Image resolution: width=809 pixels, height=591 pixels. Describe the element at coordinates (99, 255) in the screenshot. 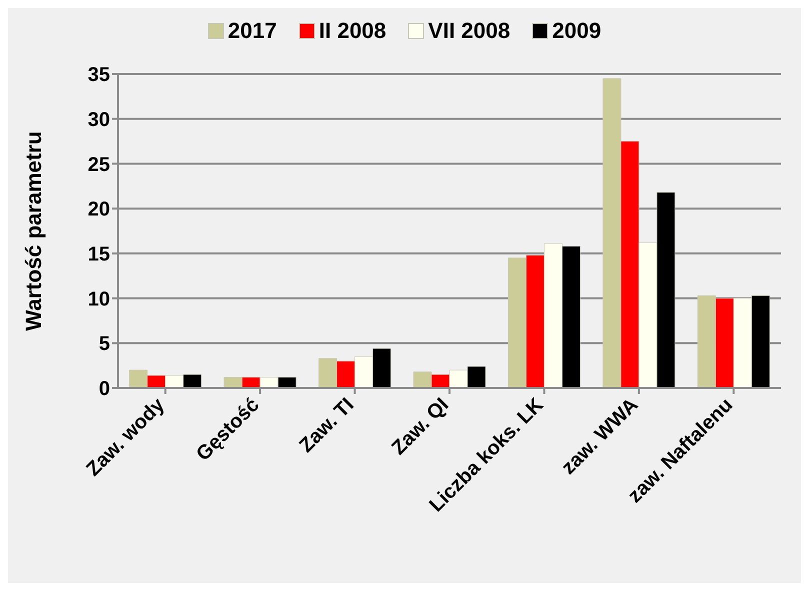

I see `y-tick-label: 15` at that location.